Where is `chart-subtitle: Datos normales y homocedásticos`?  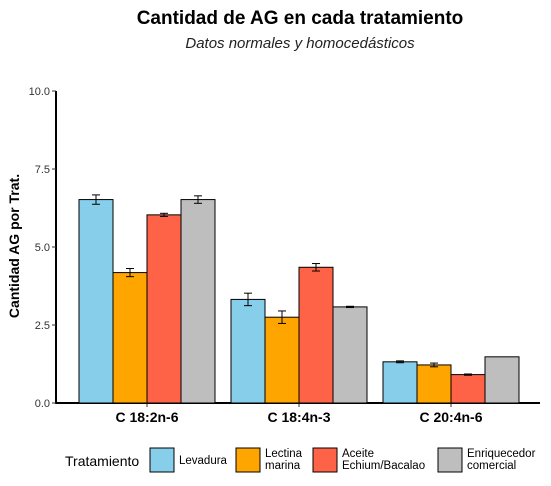
chart-subtitle: Datos normales y homocedásticos is located at coordinates (300, 43).